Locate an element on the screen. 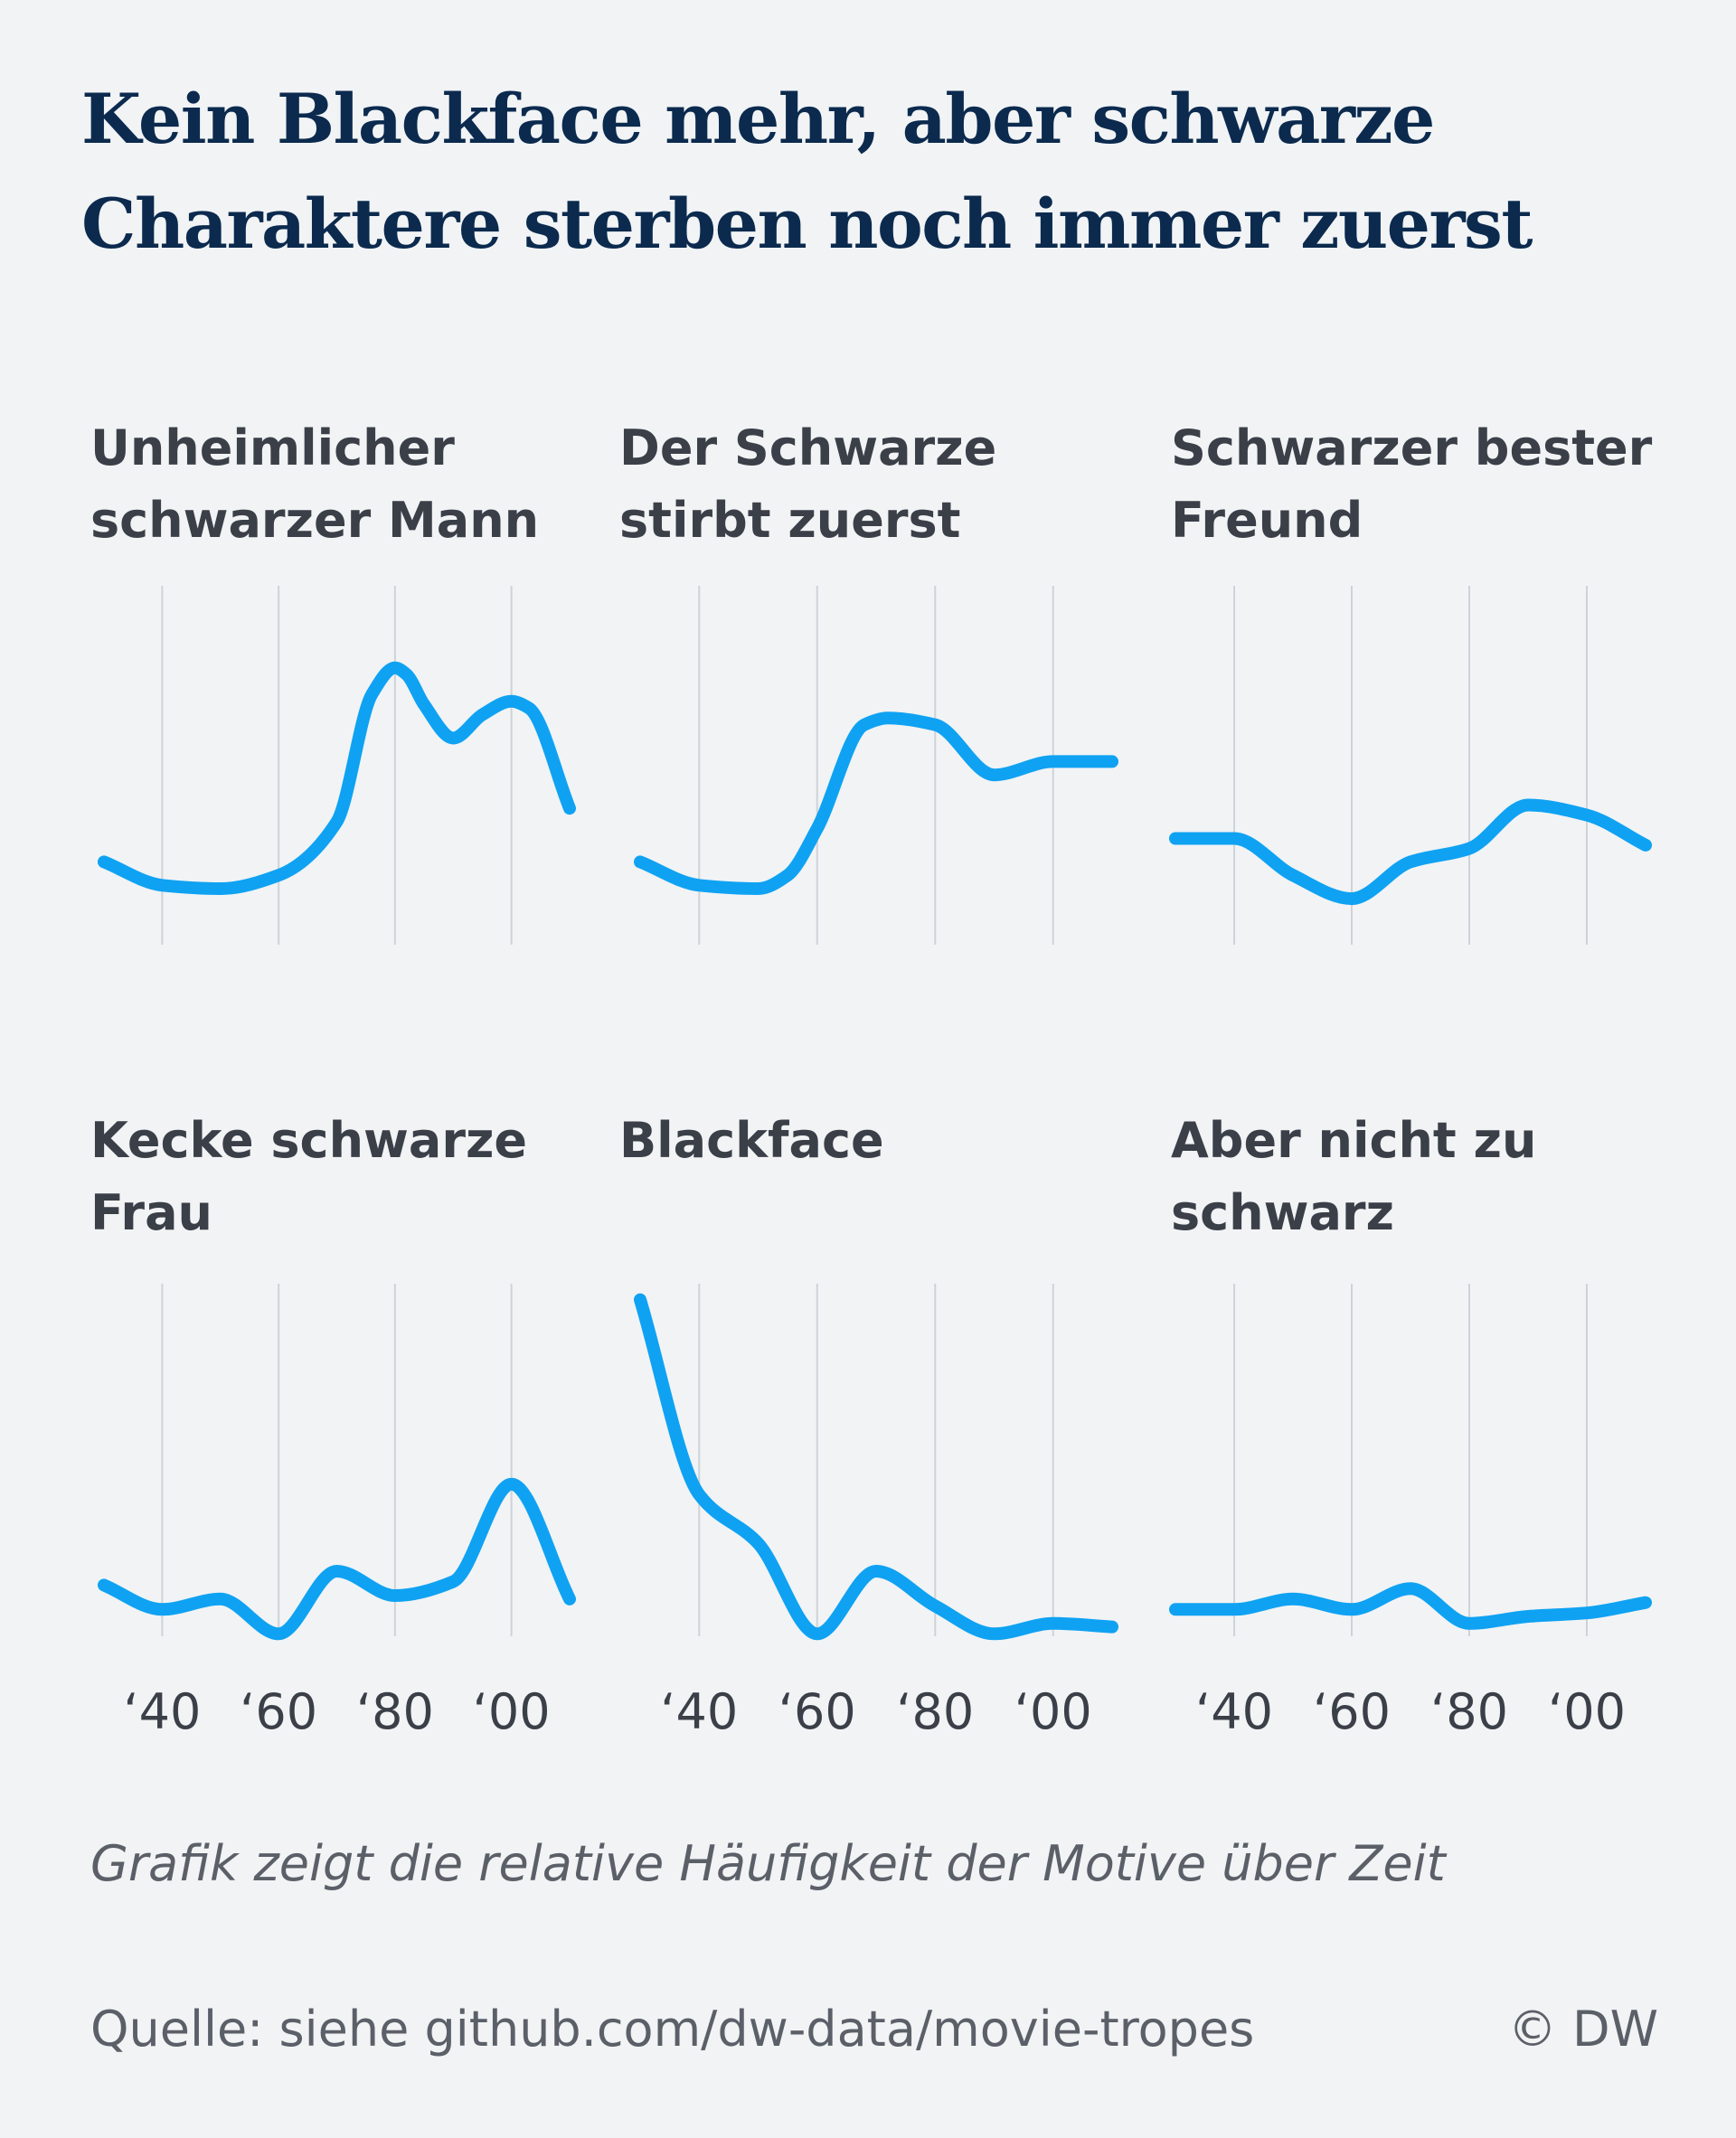 The height and width of the screenshot is (2138, 1736). panel-title-line: Der Schwarze is located at coordinates (808, 448).